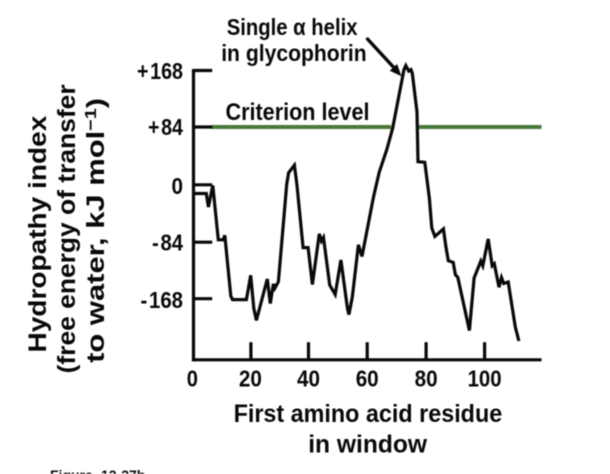  I want to click on svg-text: - 168, so click(162, 300).